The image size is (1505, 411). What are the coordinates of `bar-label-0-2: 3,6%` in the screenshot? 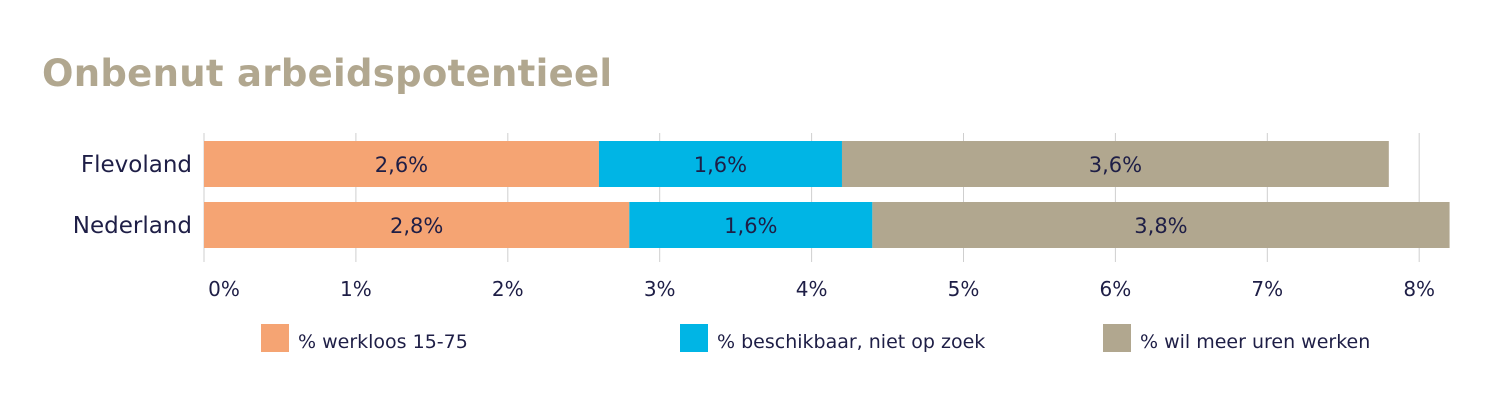 It's located at (1115, 165).